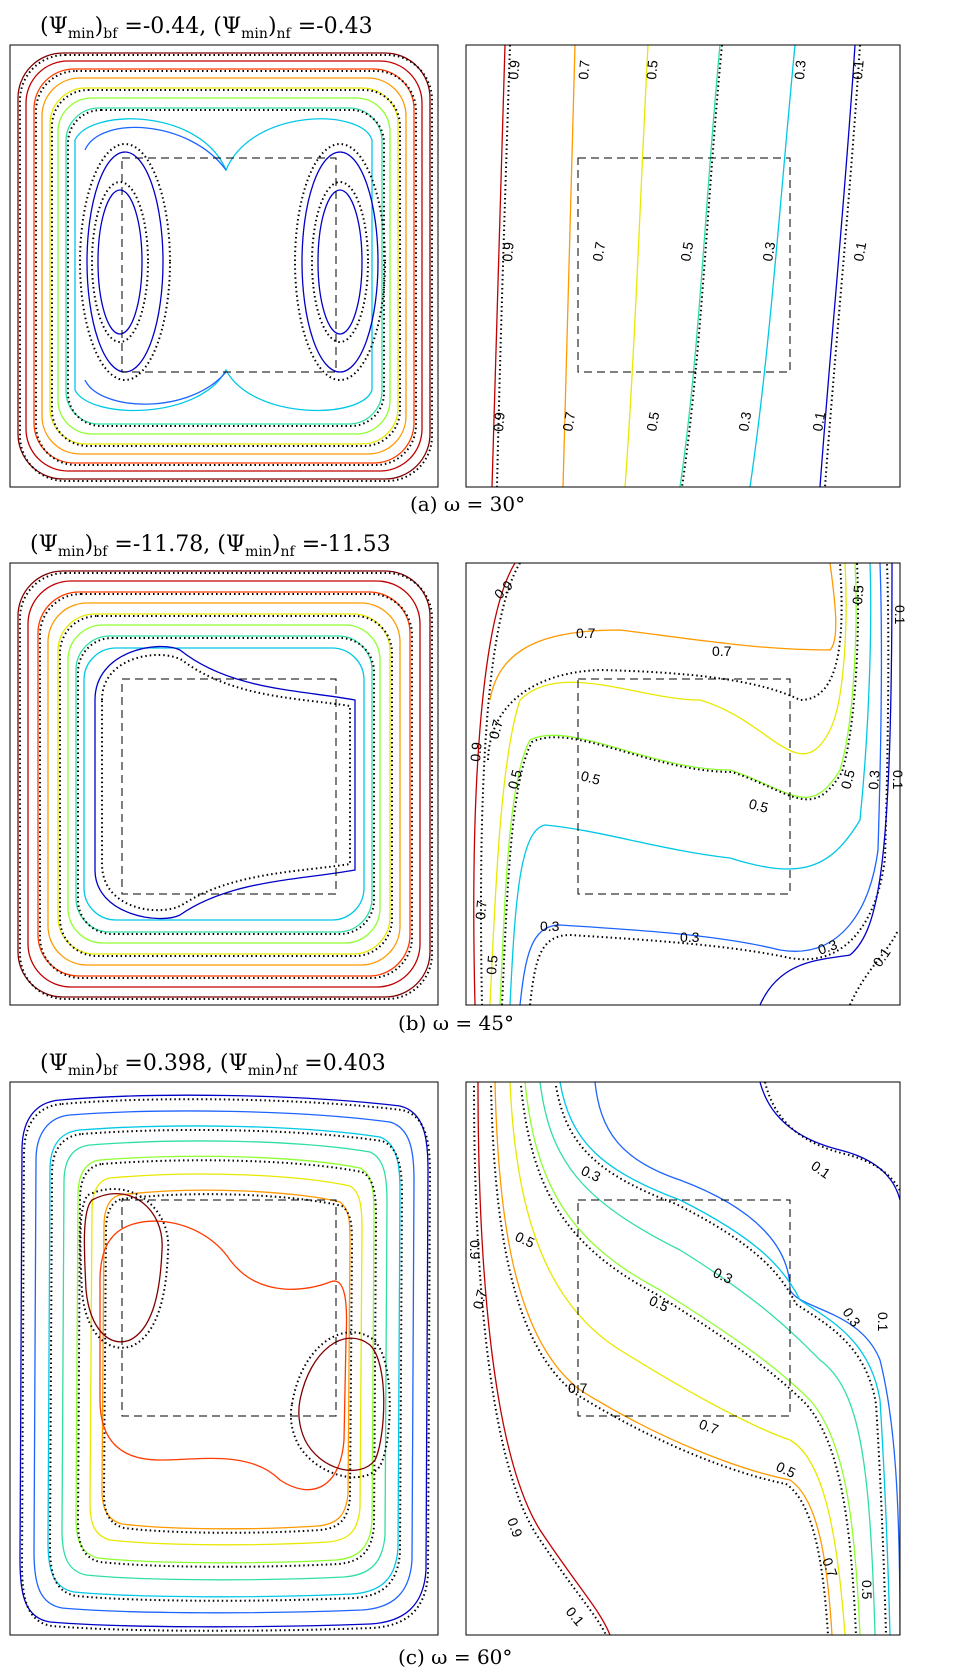 Image resolution: width=965 pixels, height=1680 pixels. What do you see at coordinates (456, 1023) in the screenshot?
I see `caption-b: (b) ω = 45°` at bounding box center [456, 1023].